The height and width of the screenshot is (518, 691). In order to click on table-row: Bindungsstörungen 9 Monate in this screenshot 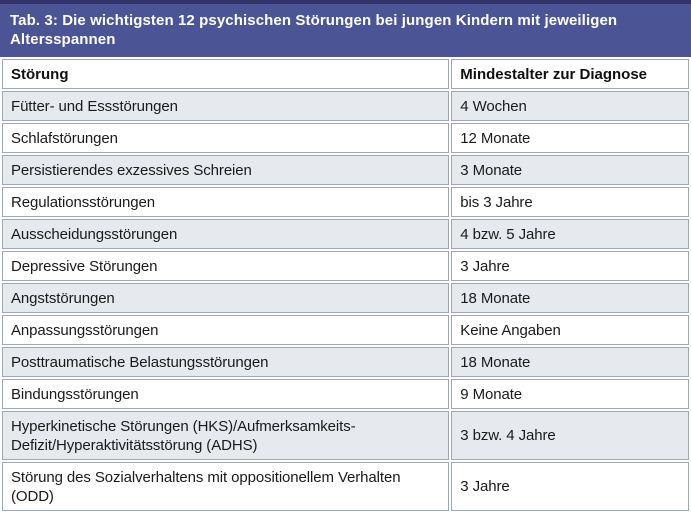, I will do `click(345, 394)`.